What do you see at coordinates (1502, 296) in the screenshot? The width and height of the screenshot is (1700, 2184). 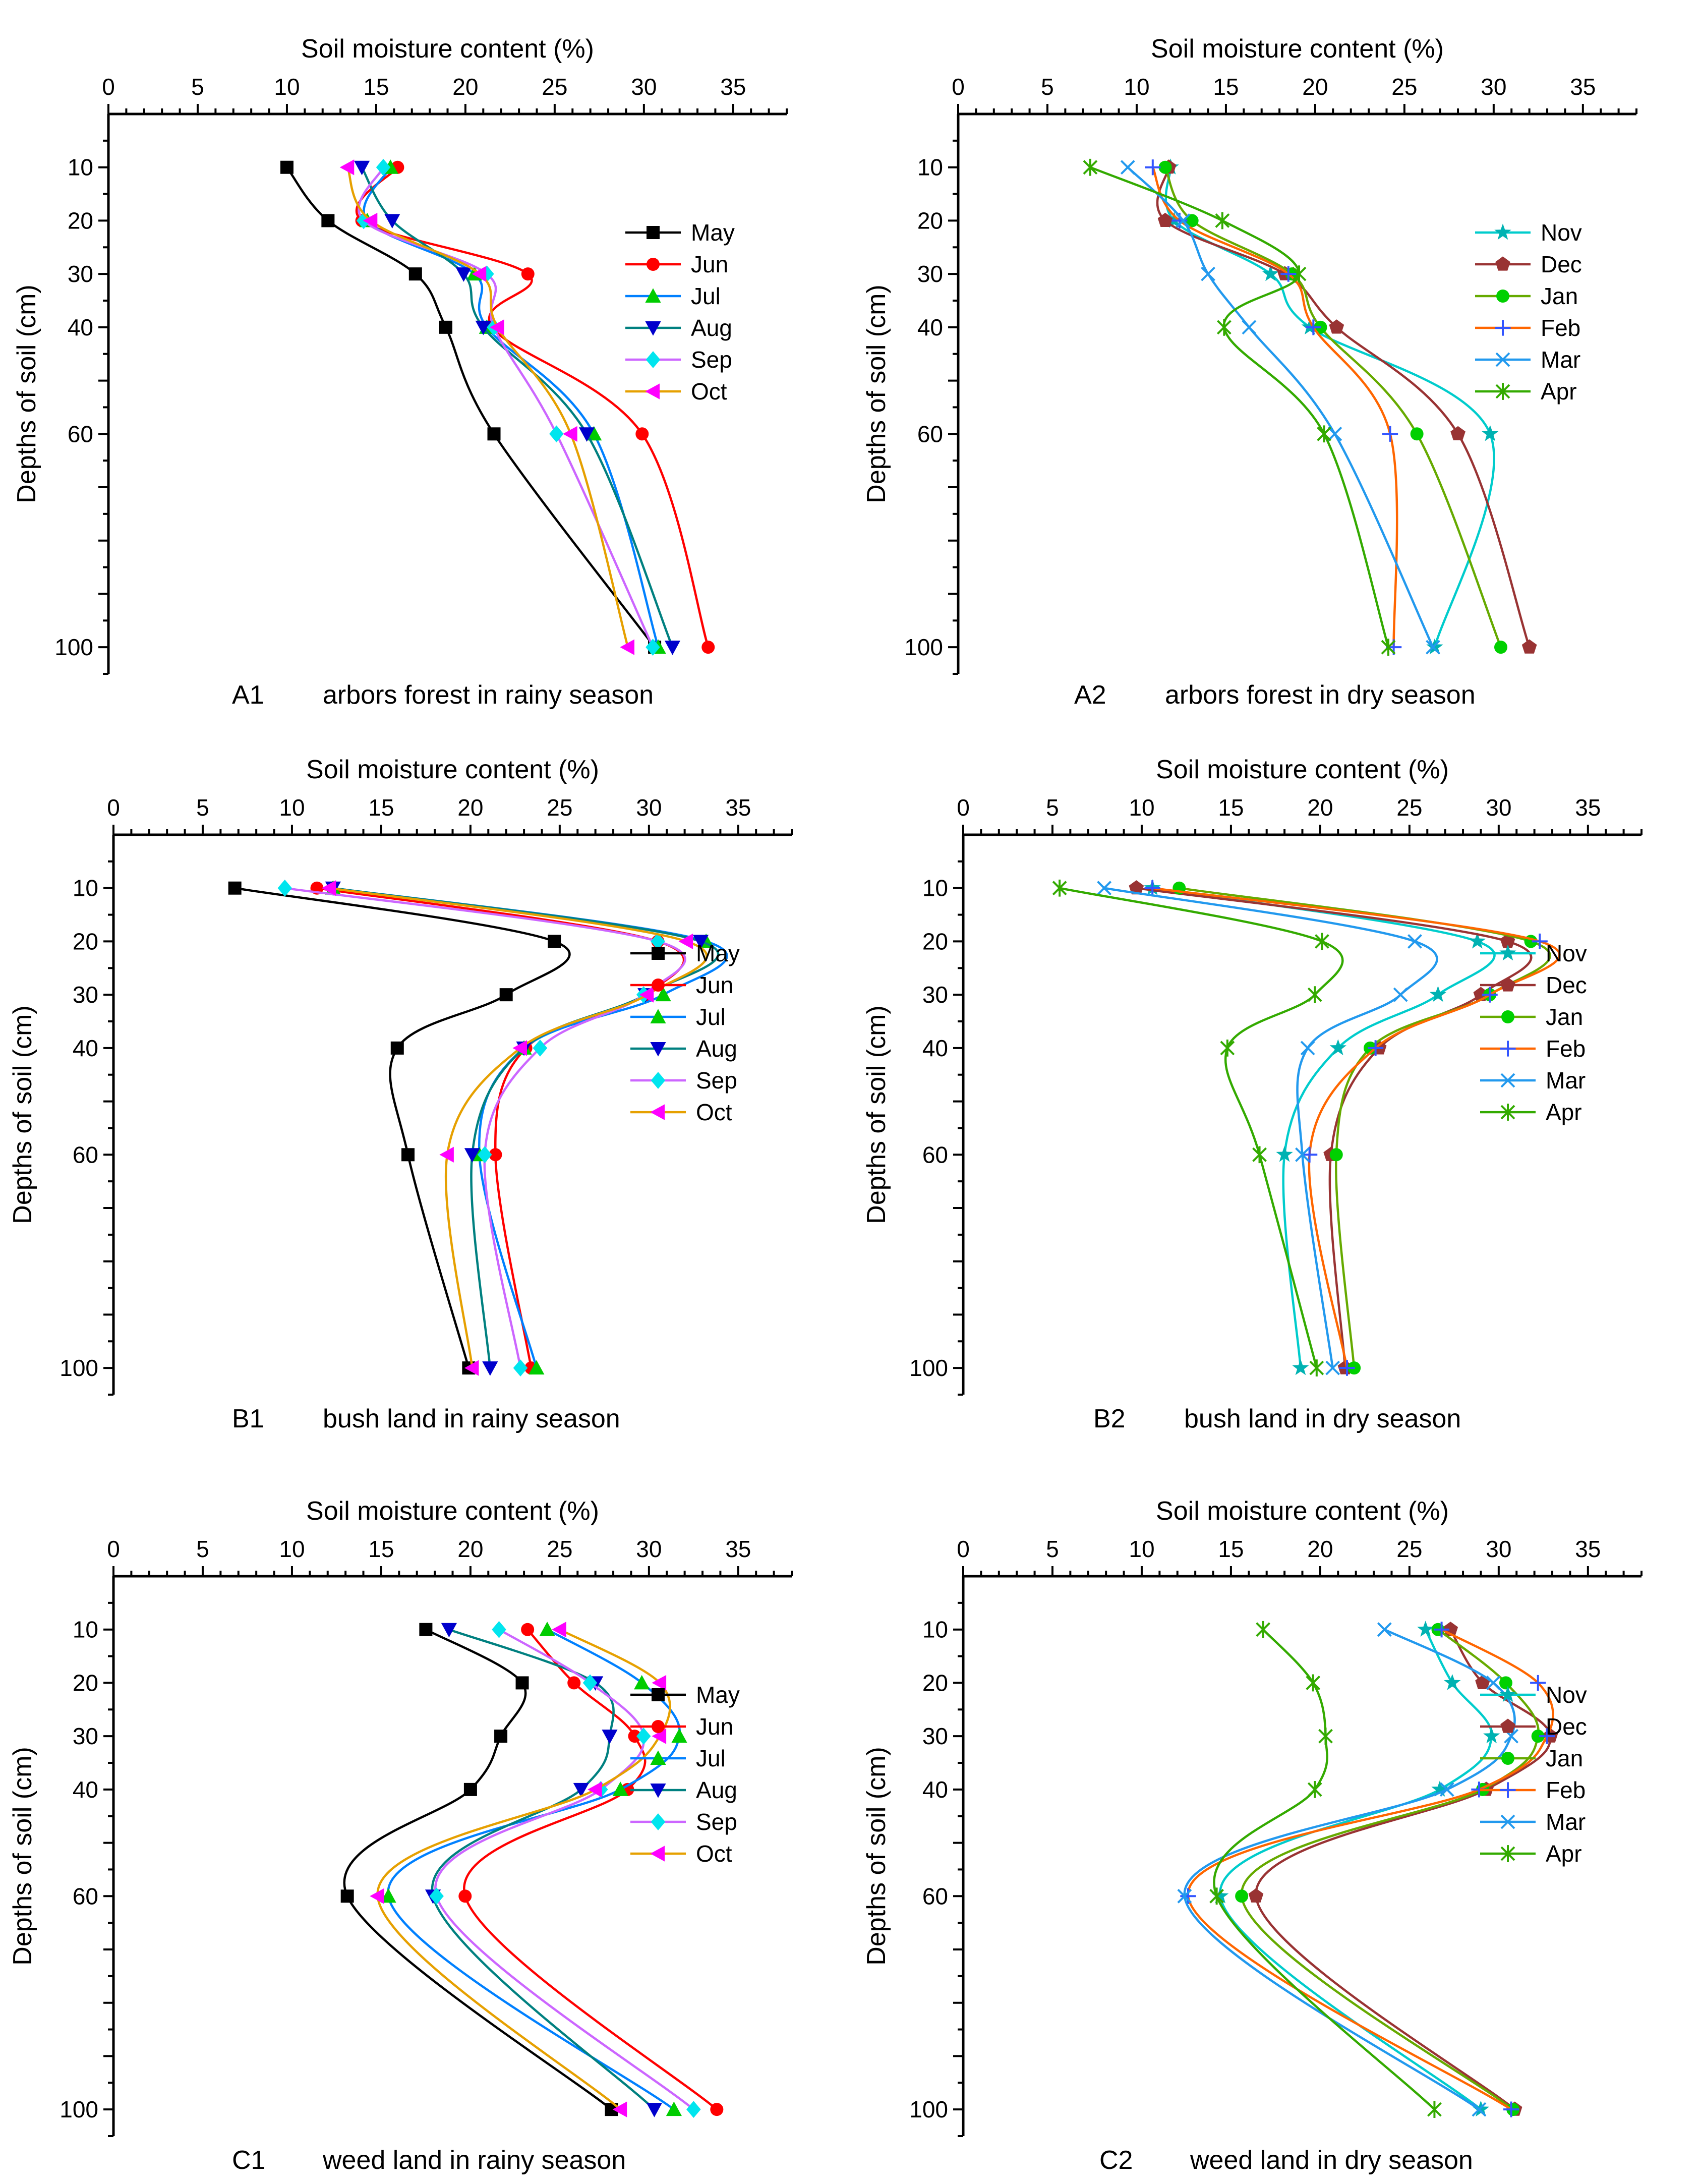 I see `legend-marker-jan` at bounding box center [1502, 296].